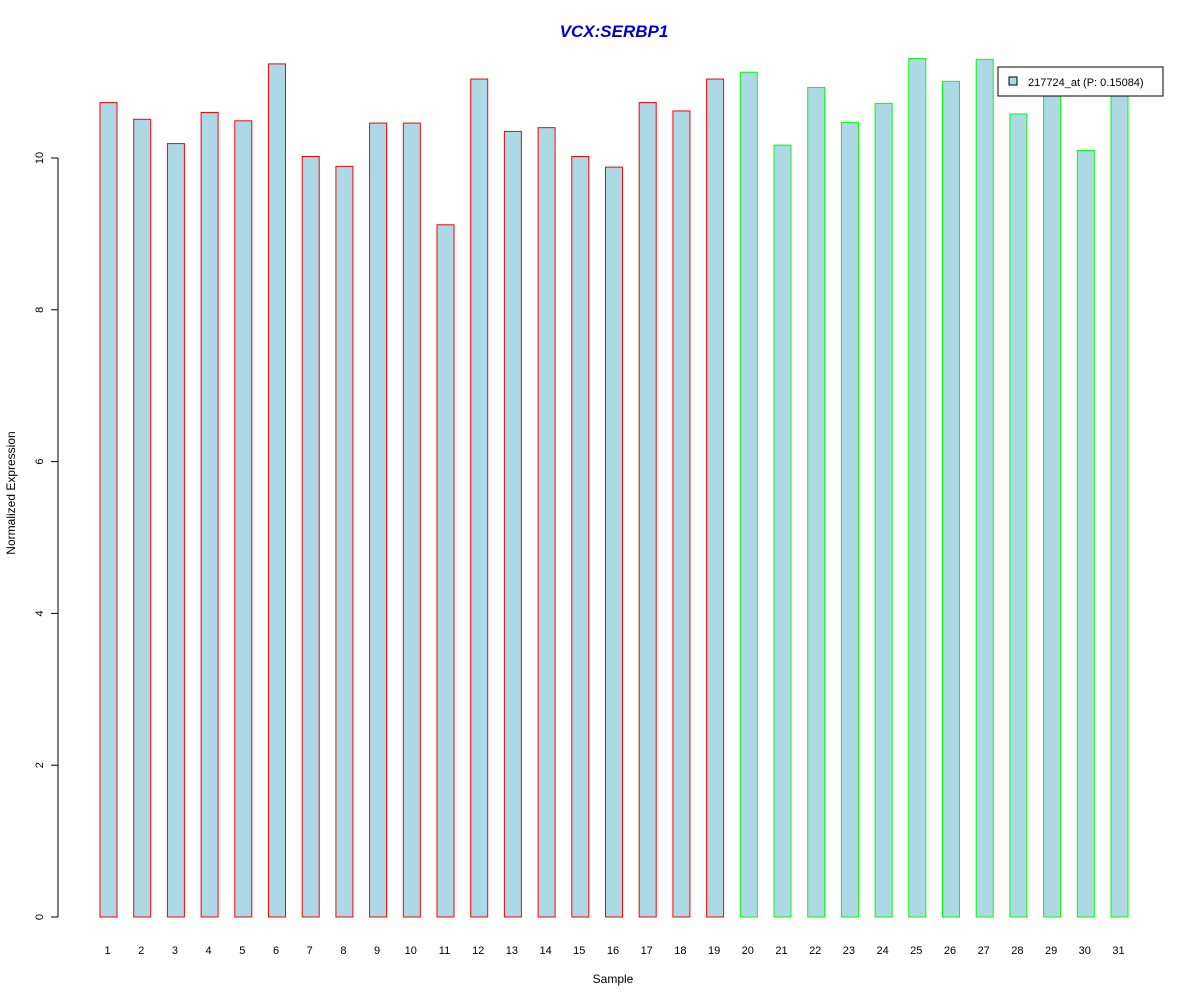  Describe the element at coordinates (40, 310) in the screenshot. I see `y-tick-label: 8` at that location.